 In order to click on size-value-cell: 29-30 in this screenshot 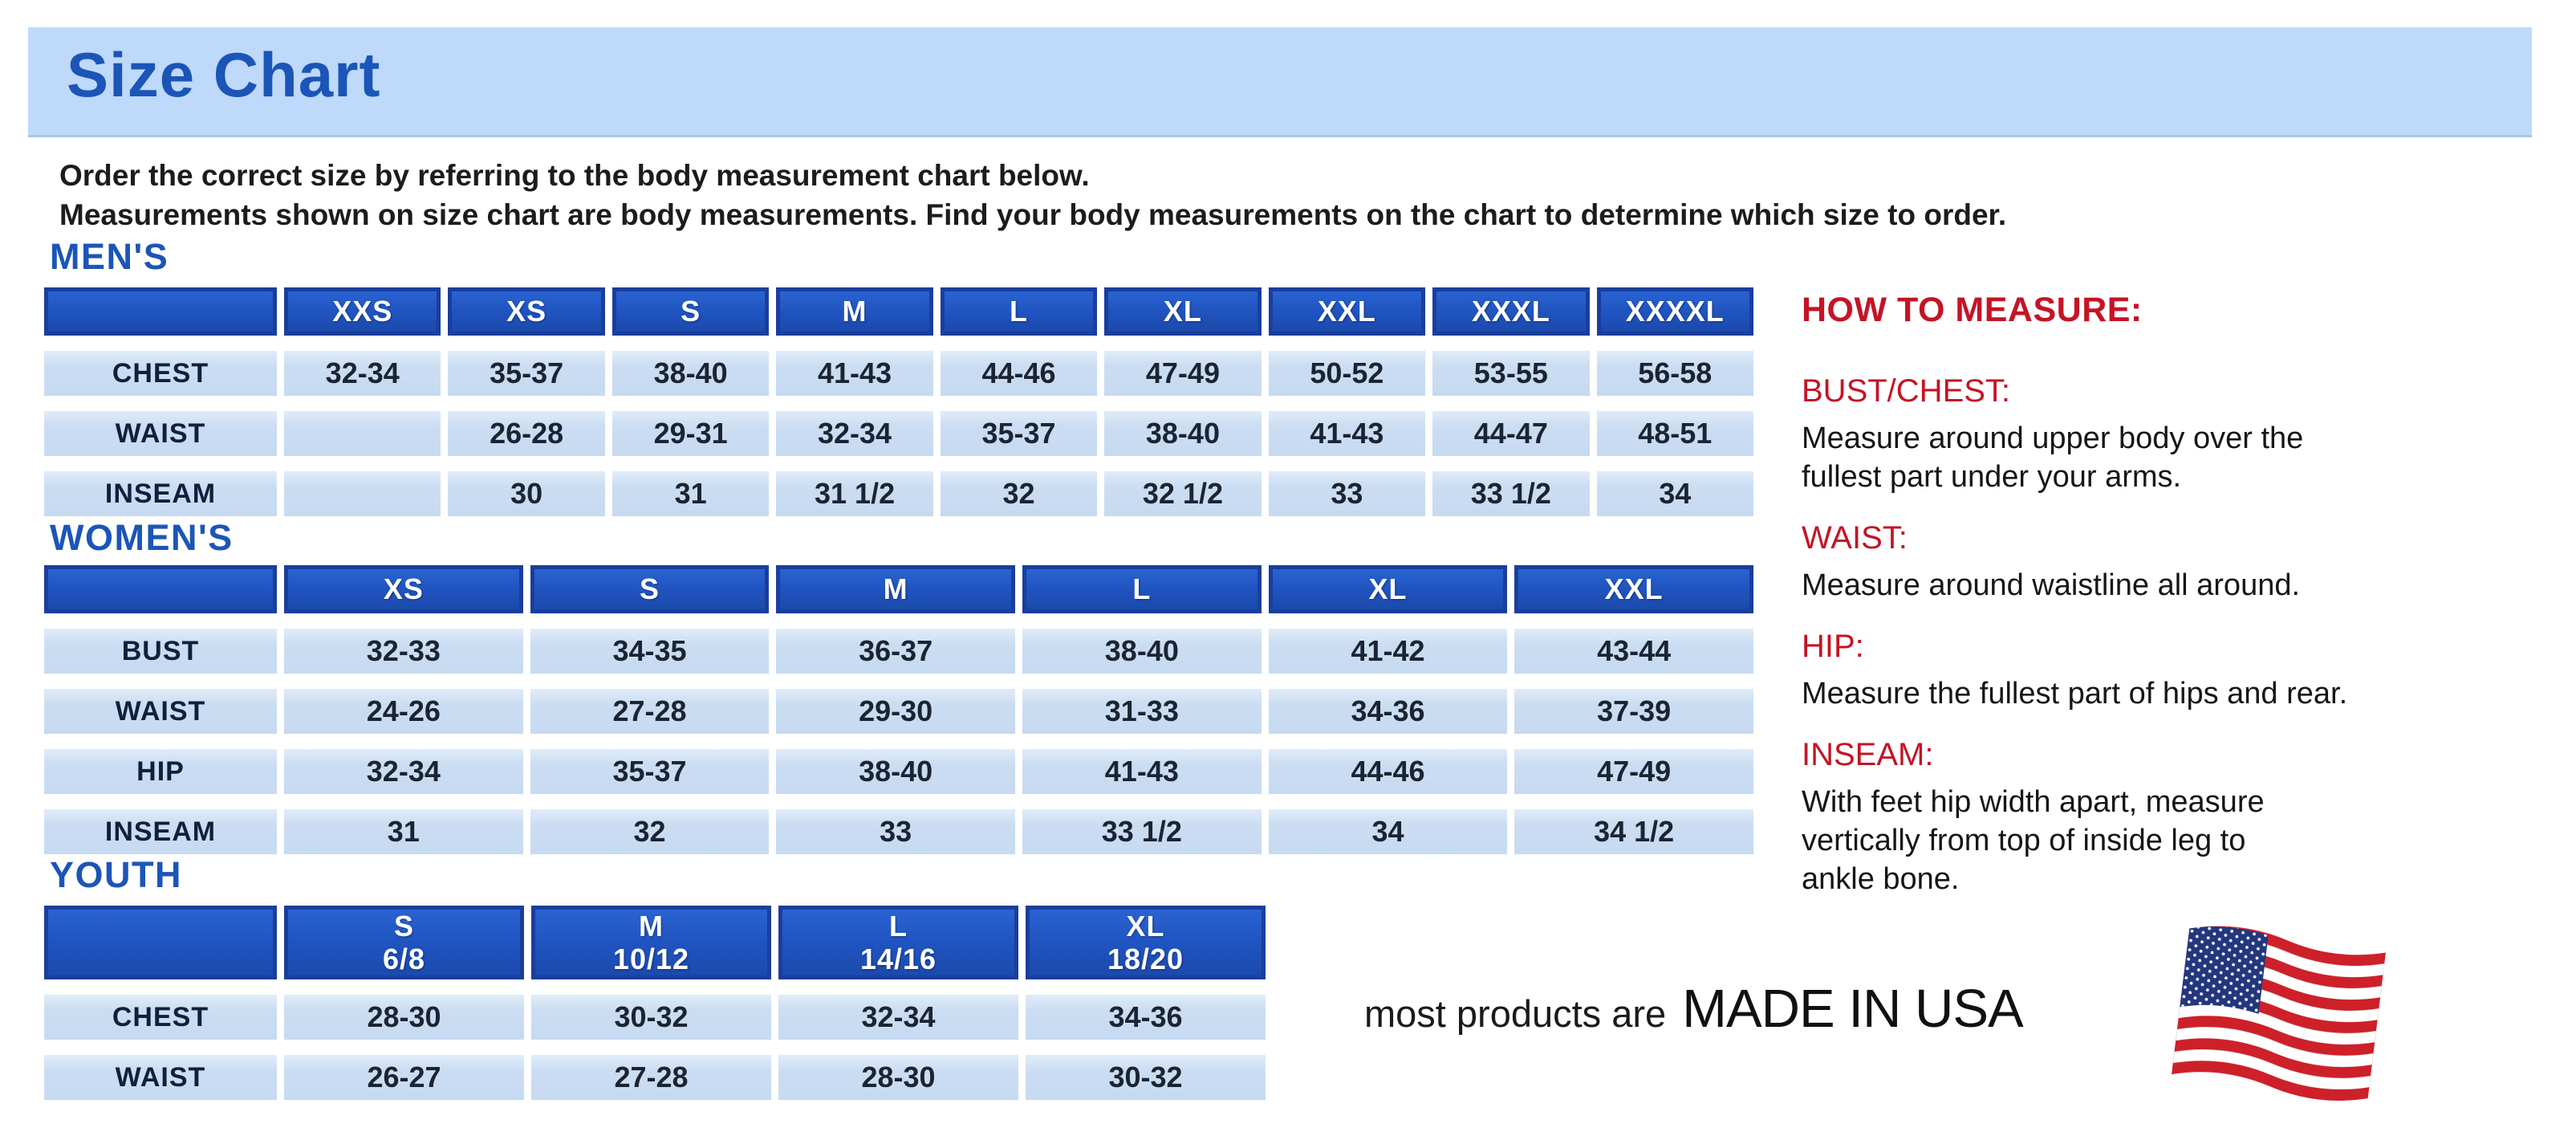, I will do `click(895, 711)`.